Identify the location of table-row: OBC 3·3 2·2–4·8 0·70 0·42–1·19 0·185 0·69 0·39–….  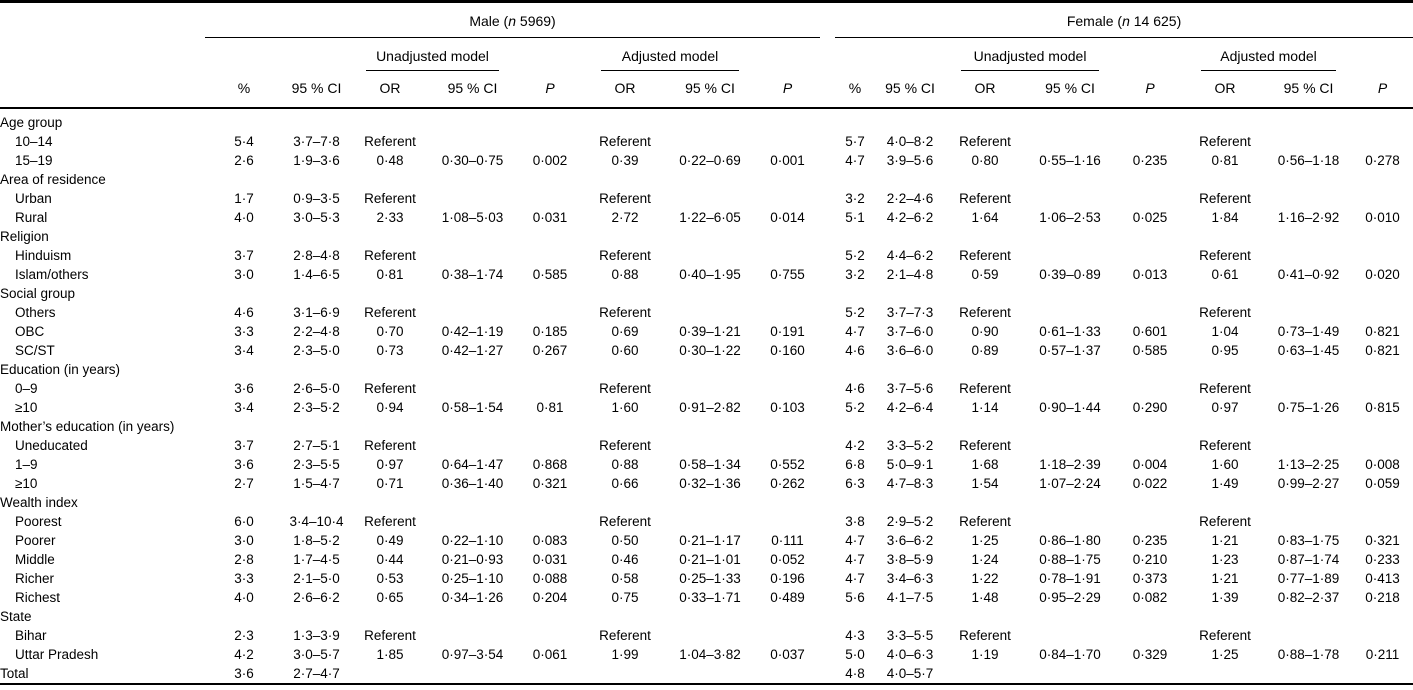
(706, 331).